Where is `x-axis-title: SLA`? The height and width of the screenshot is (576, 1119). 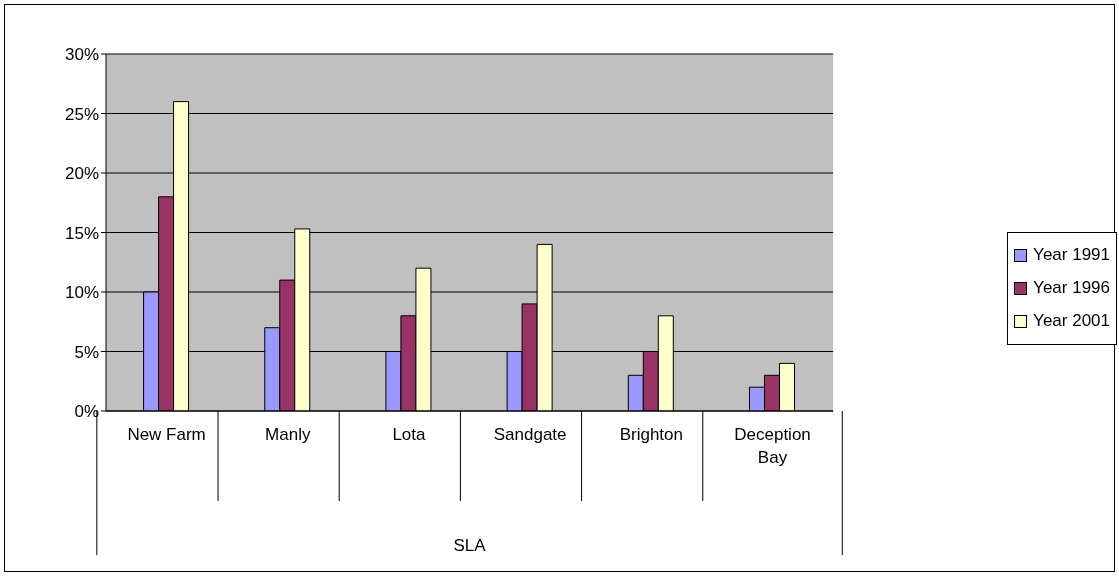
x-axis-title: SLA is located at coordinates (470, 545).